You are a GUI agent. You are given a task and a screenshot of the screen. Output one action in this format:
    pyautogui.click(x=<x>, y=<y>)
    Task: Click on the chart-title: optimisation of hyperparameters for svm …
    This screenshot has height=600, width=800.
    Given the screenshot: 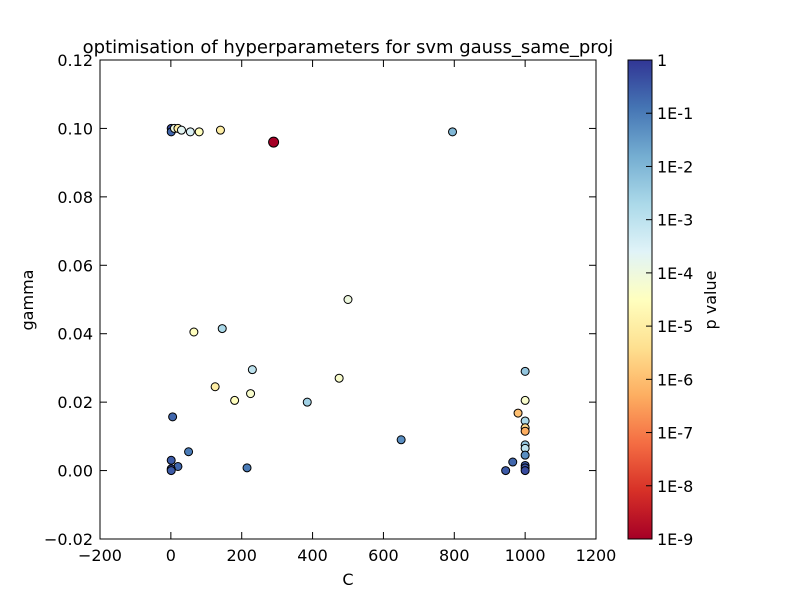 What is the action you would take?
    pyautogui.click(x=348, y=47)
    